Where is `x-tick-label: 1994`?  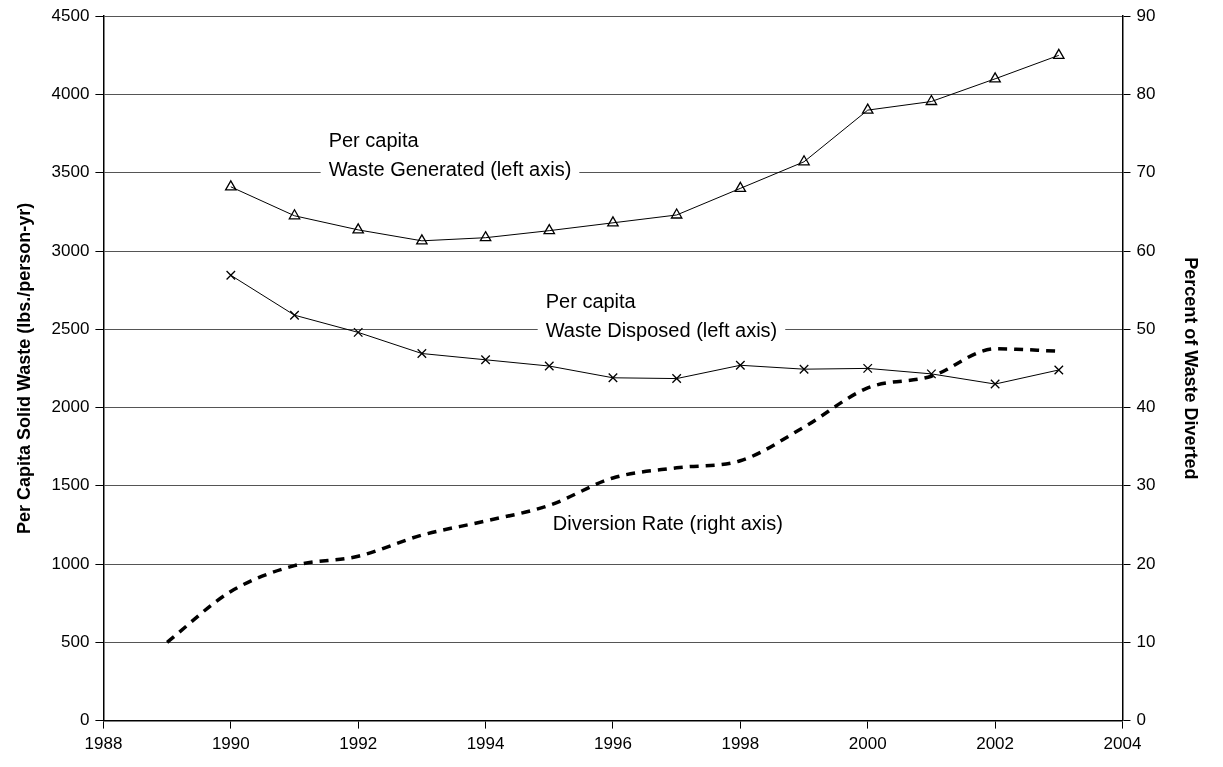
x-tick-label: 1994 is located at coordinates (485, 744).